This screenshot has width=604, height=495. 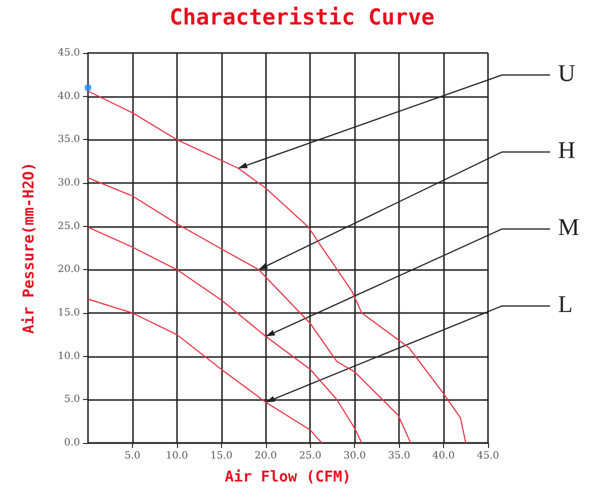 I want to click on x-axis-title: Air Flow (CFM), so click(x=288, y=477).